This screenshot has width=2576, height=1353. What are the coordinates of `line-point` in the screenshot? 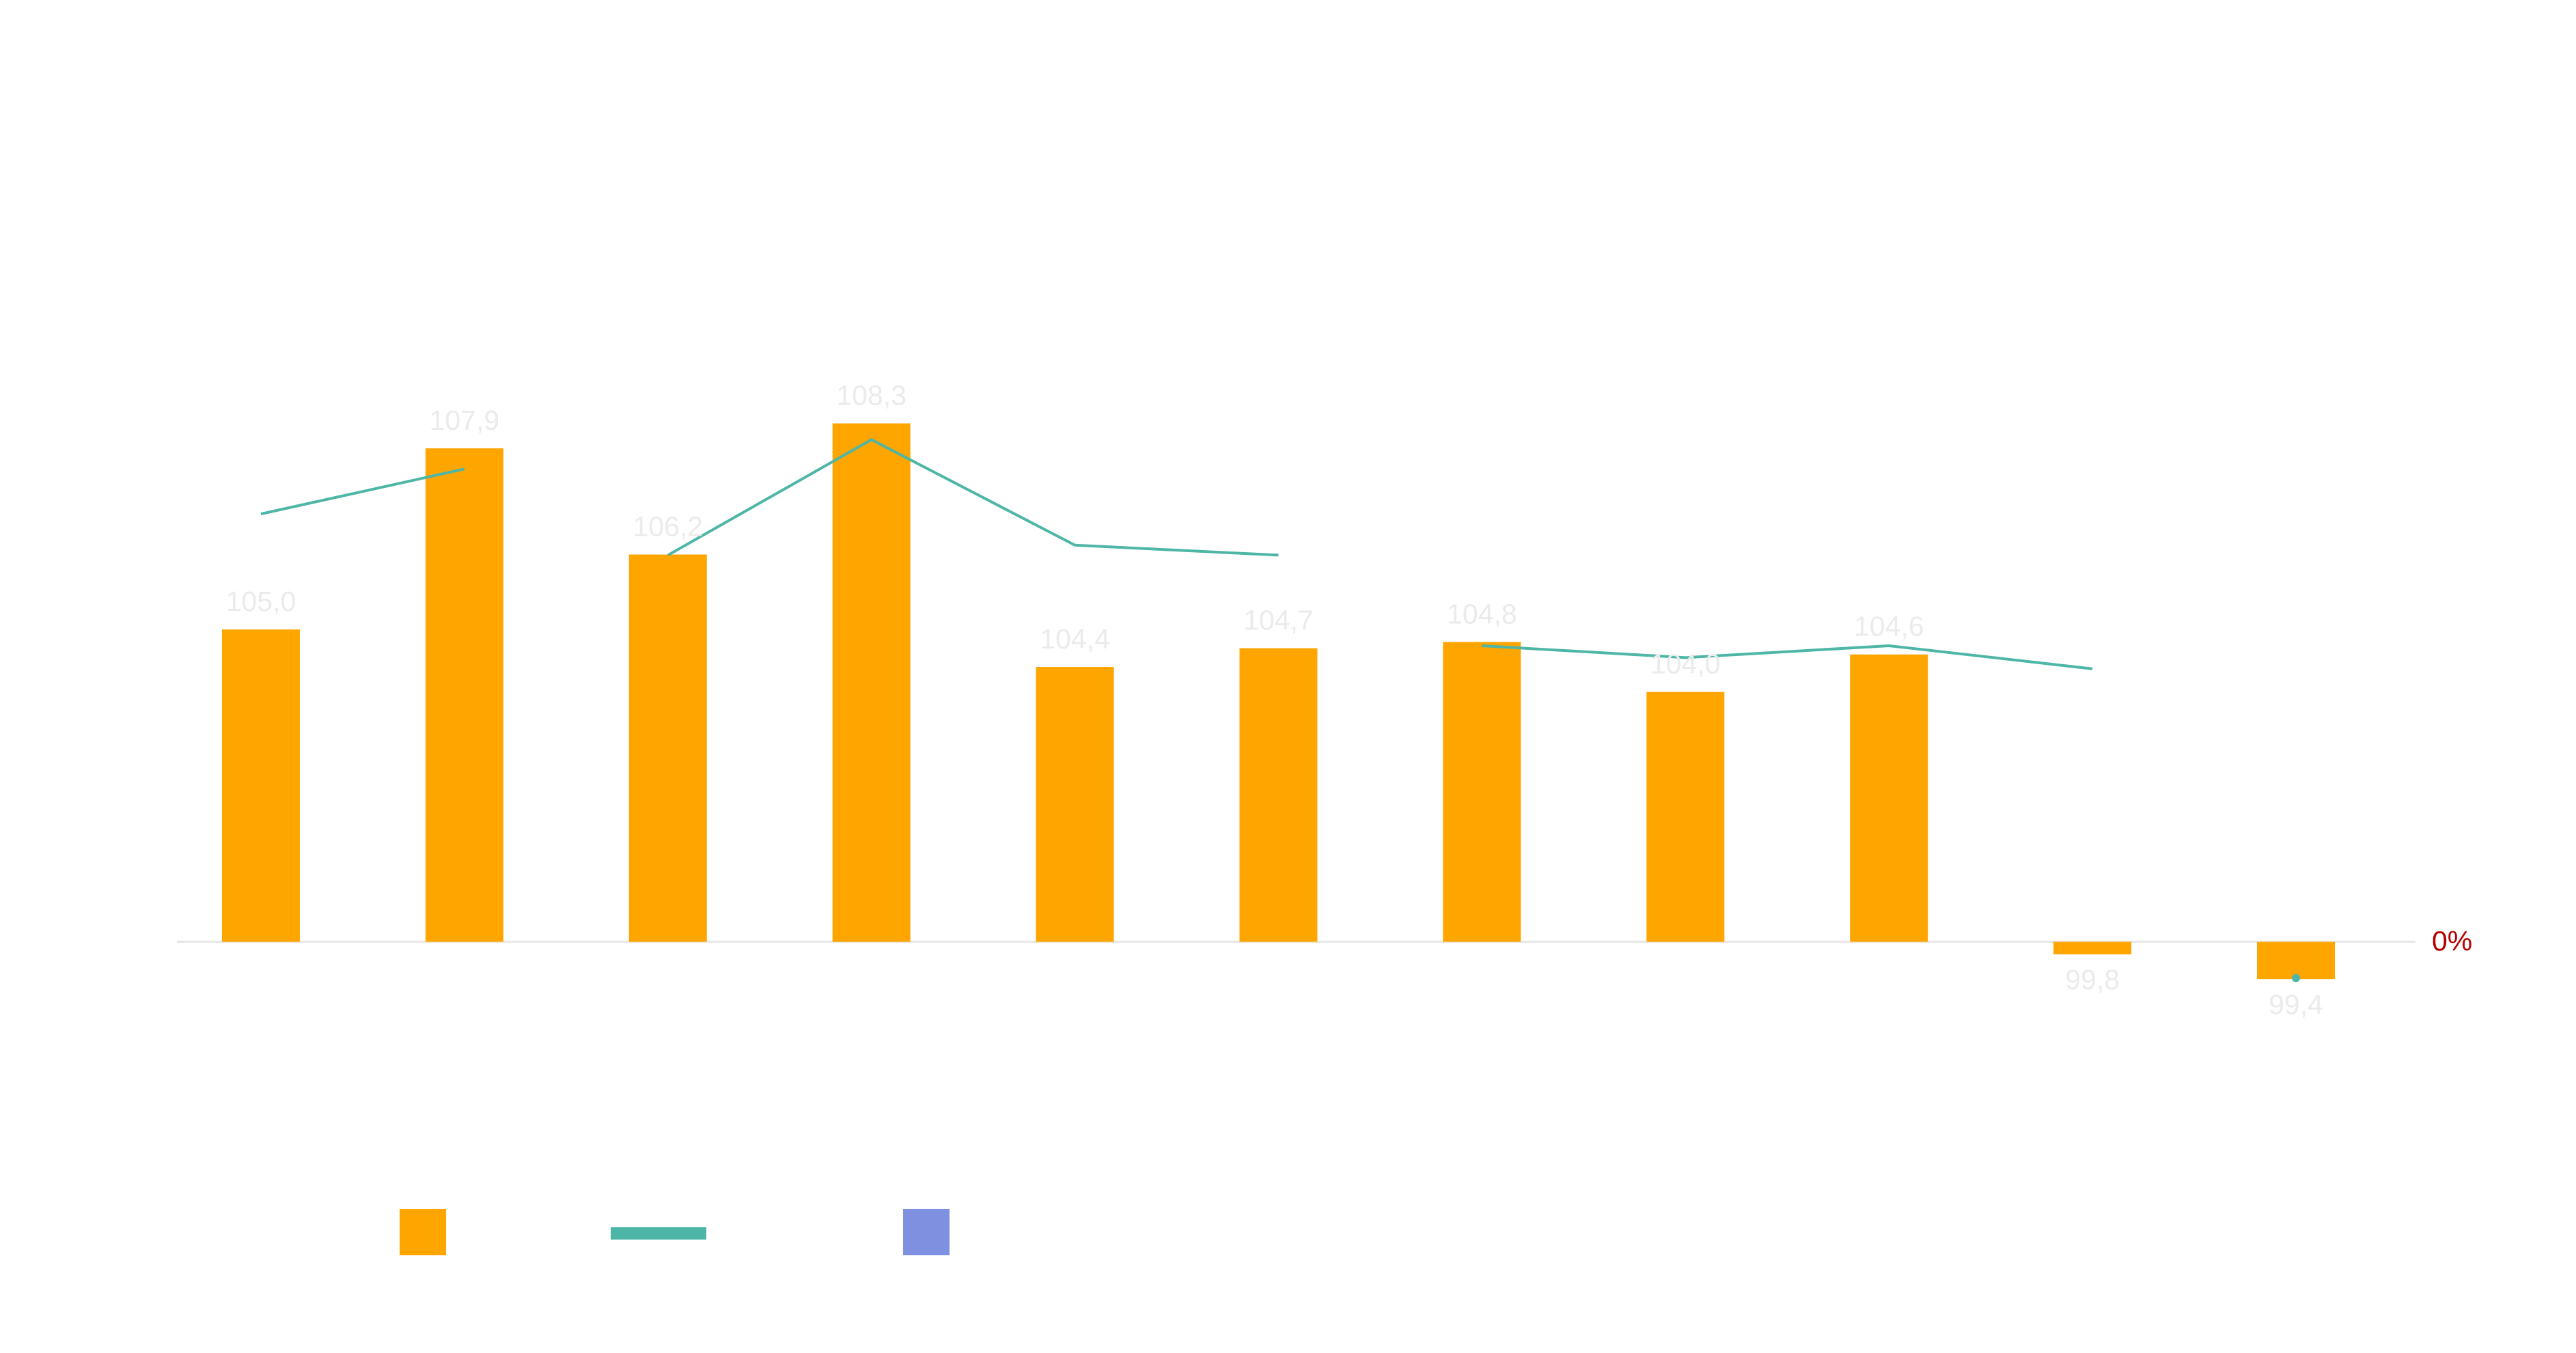 It's located at (2296, 978).